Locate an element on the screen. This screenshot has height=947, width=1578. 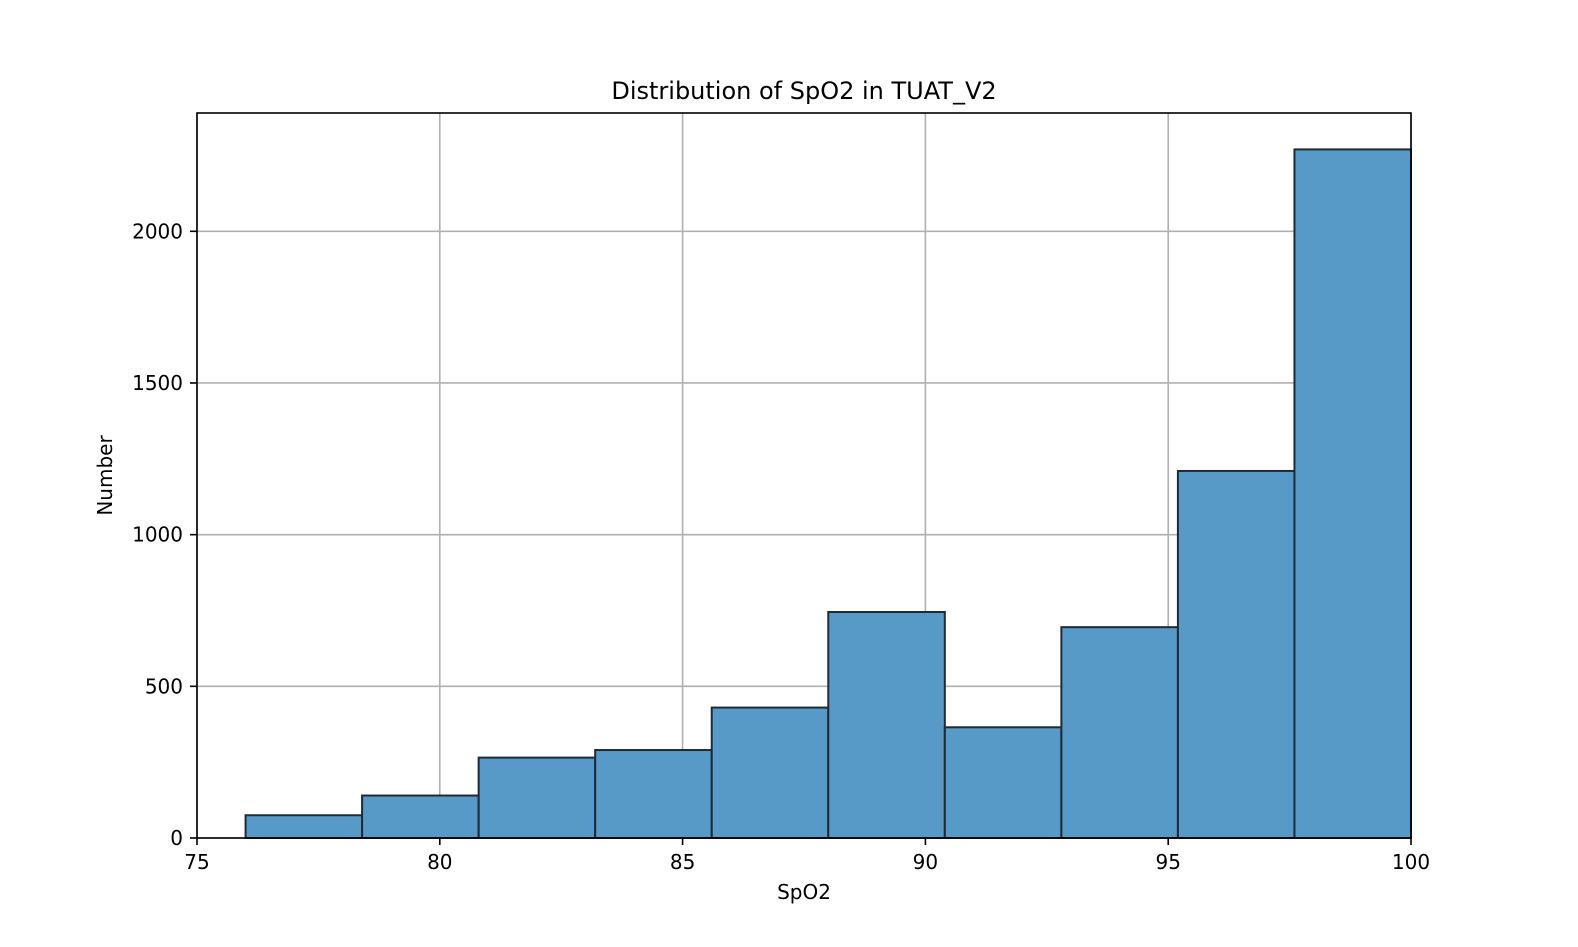
x-tick-label: 75 is located at coordinates (196, 862).